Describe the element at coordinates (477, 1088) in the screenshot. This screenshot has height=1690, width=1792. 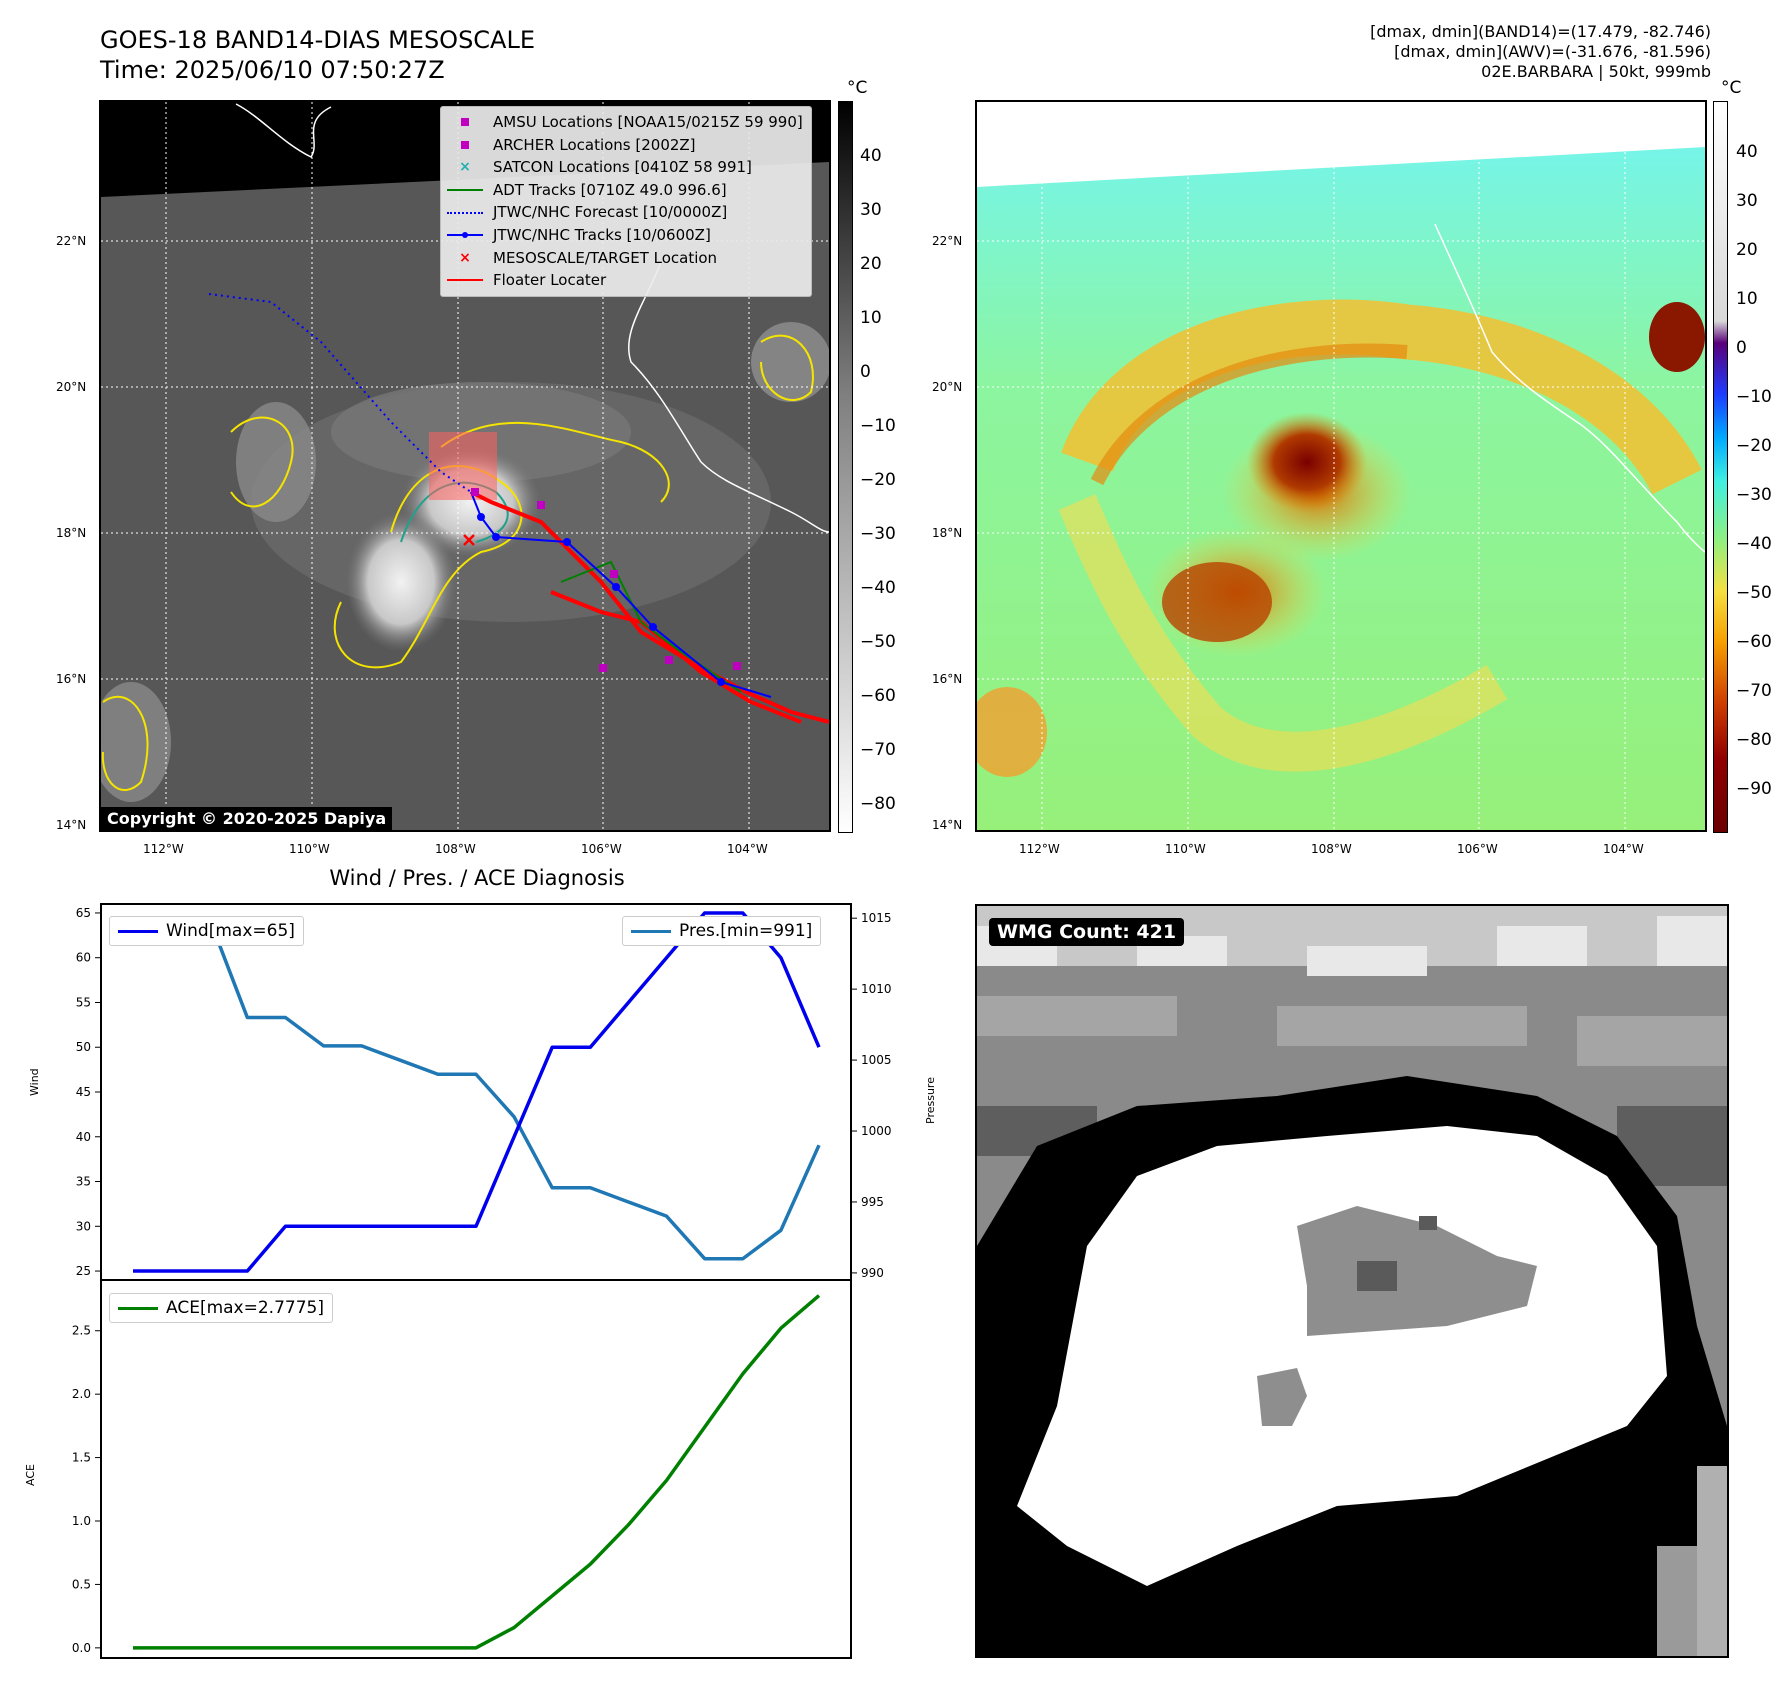
I see `pressure-series-line` at that location.